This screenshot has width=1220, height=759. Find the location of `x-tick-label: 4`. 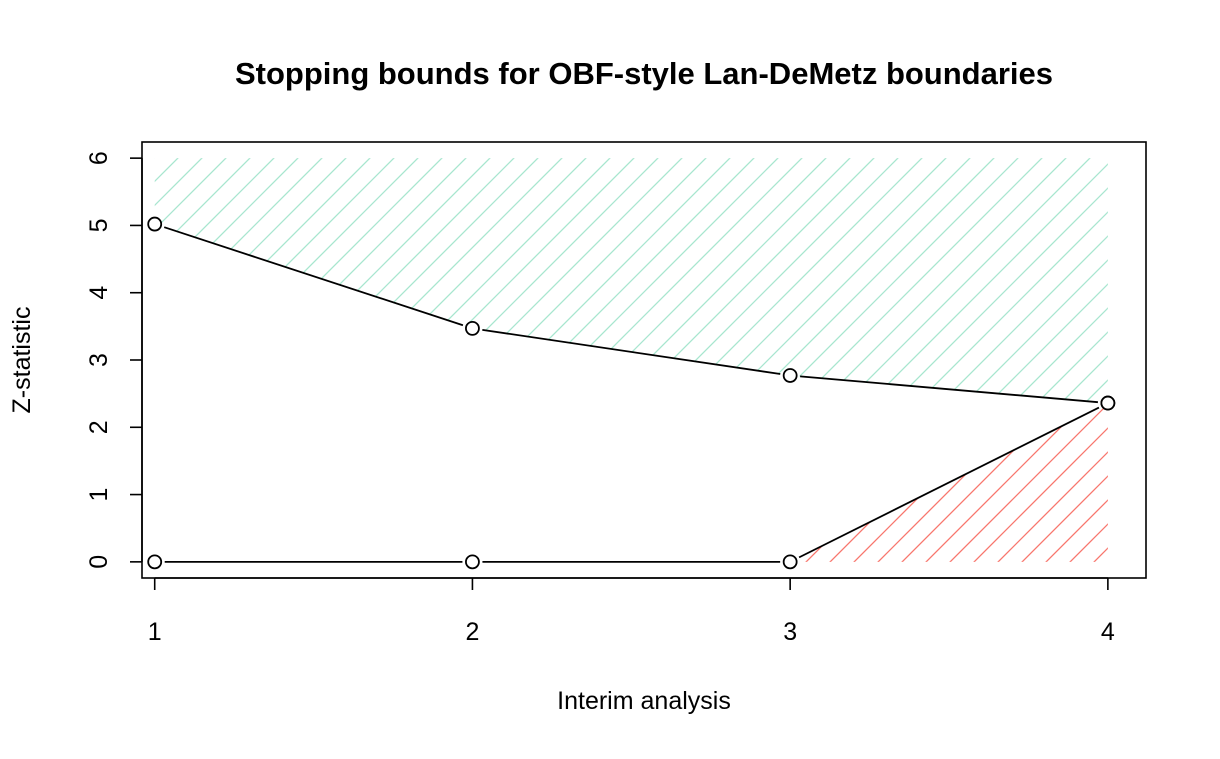

x-tick-label: 4 is located at coordinates (1108, 632).